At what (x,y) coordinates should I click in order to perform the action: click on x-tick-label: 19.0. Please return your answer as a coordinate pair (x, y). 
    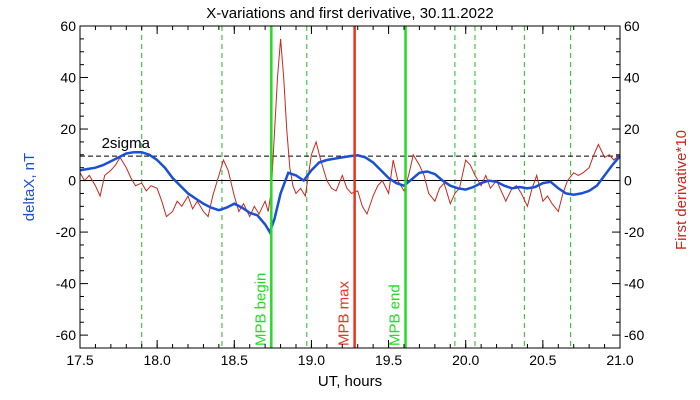
    Looking at the image, I should click on (311, 360).